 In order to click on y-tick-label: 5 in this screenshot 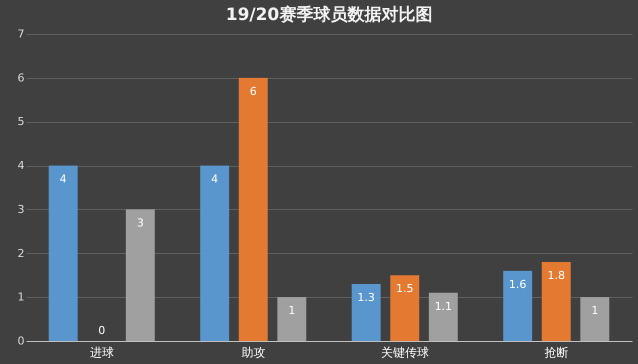, I will do `click(21, 121)`.